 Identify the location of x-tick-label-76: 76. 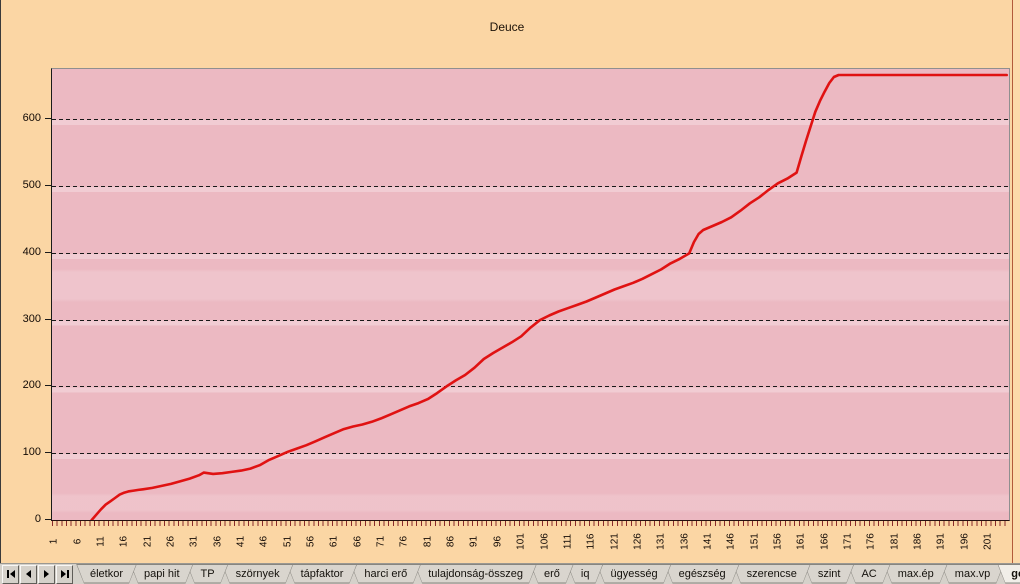
(404, 541).